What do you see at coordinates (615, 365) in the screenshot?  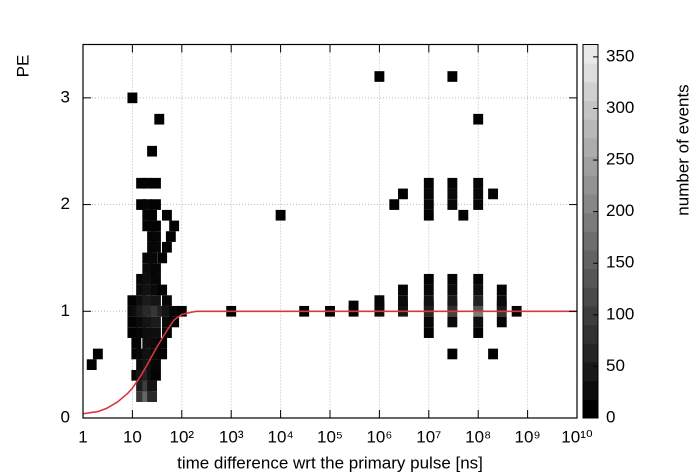 I see `colorbar-tick-label: 50` at bounding box center [615, 365].